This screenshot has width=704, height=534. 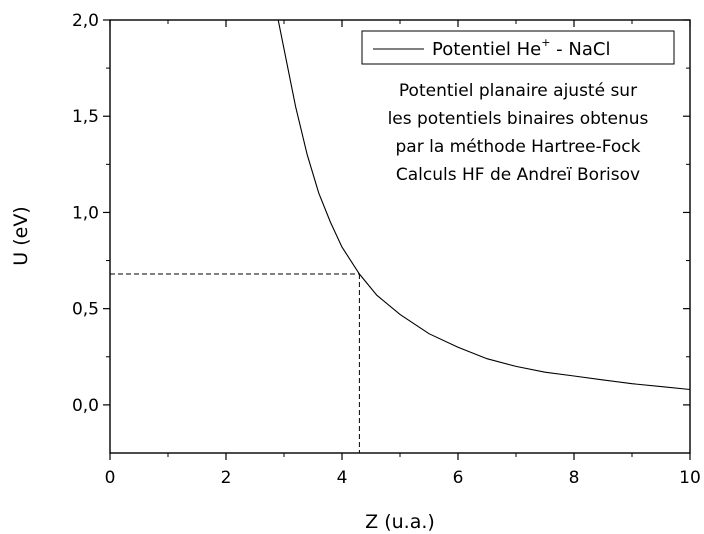 What do you see at coordinates (486, 49) in the screenshot?
I see `legend-label-main: Potentiel He` at bounding box center [486, 49].